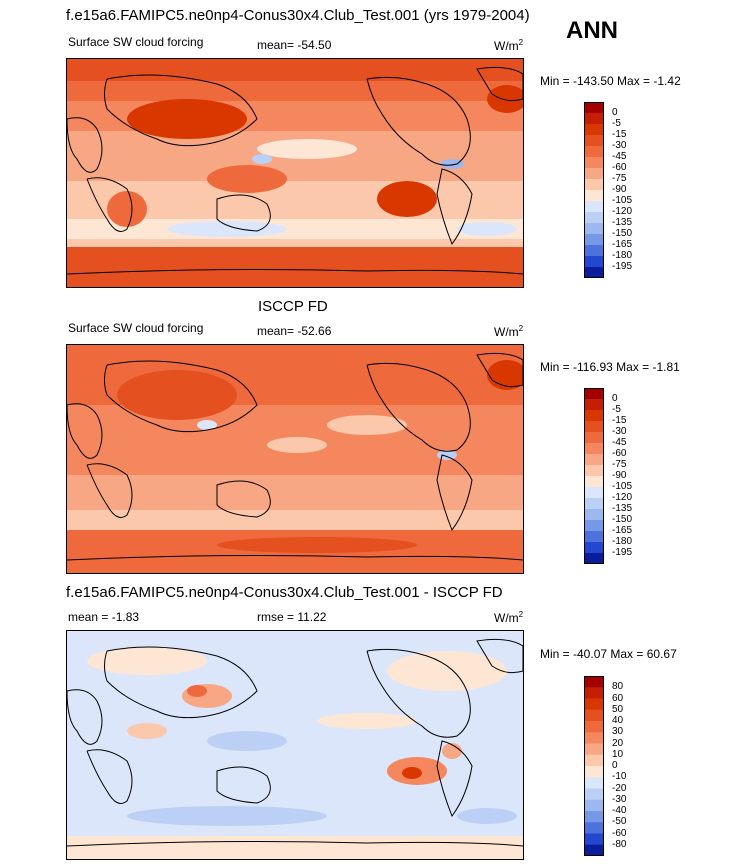 This screenshot has height=866, width=733. I want to click on panel-2-mean-label: mean= -52.66, so click(294, 331).